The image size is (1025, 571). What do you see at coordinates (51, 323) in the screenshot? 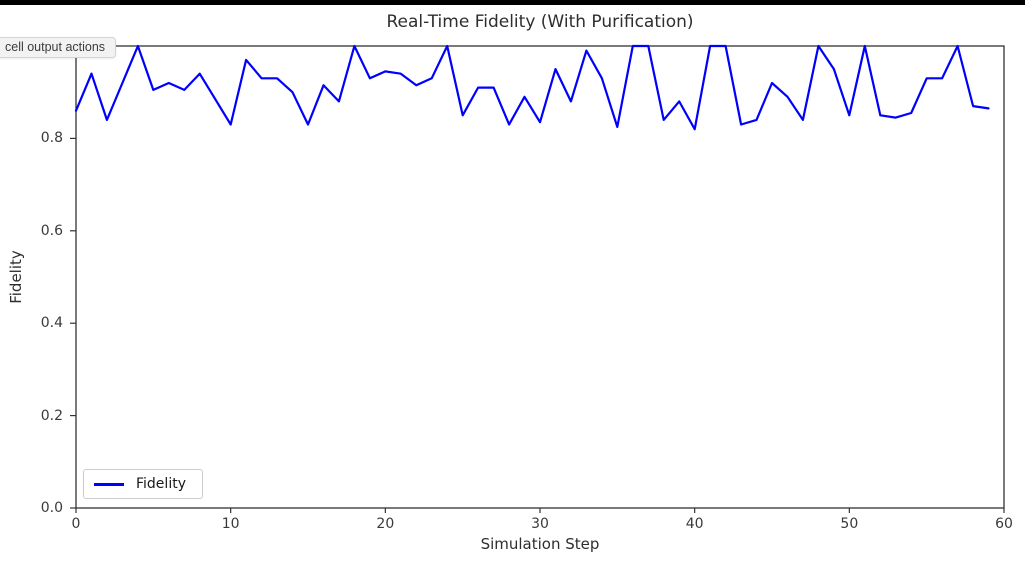
I see `y-tick-label: 0.4` at bounding box center [51, 323].